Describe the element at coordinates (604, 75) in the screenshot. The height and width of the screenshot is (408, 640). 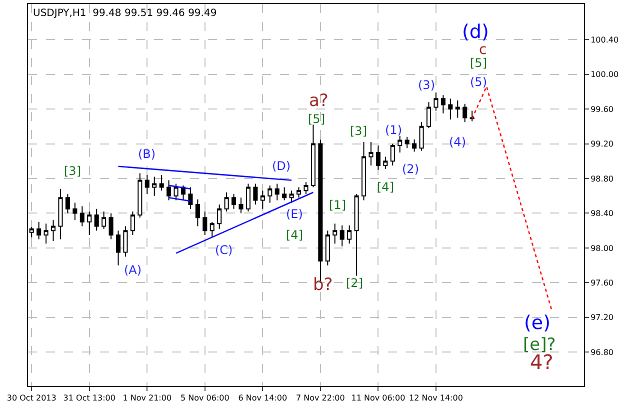
I see `y-tick-label: 100.00` at that location.